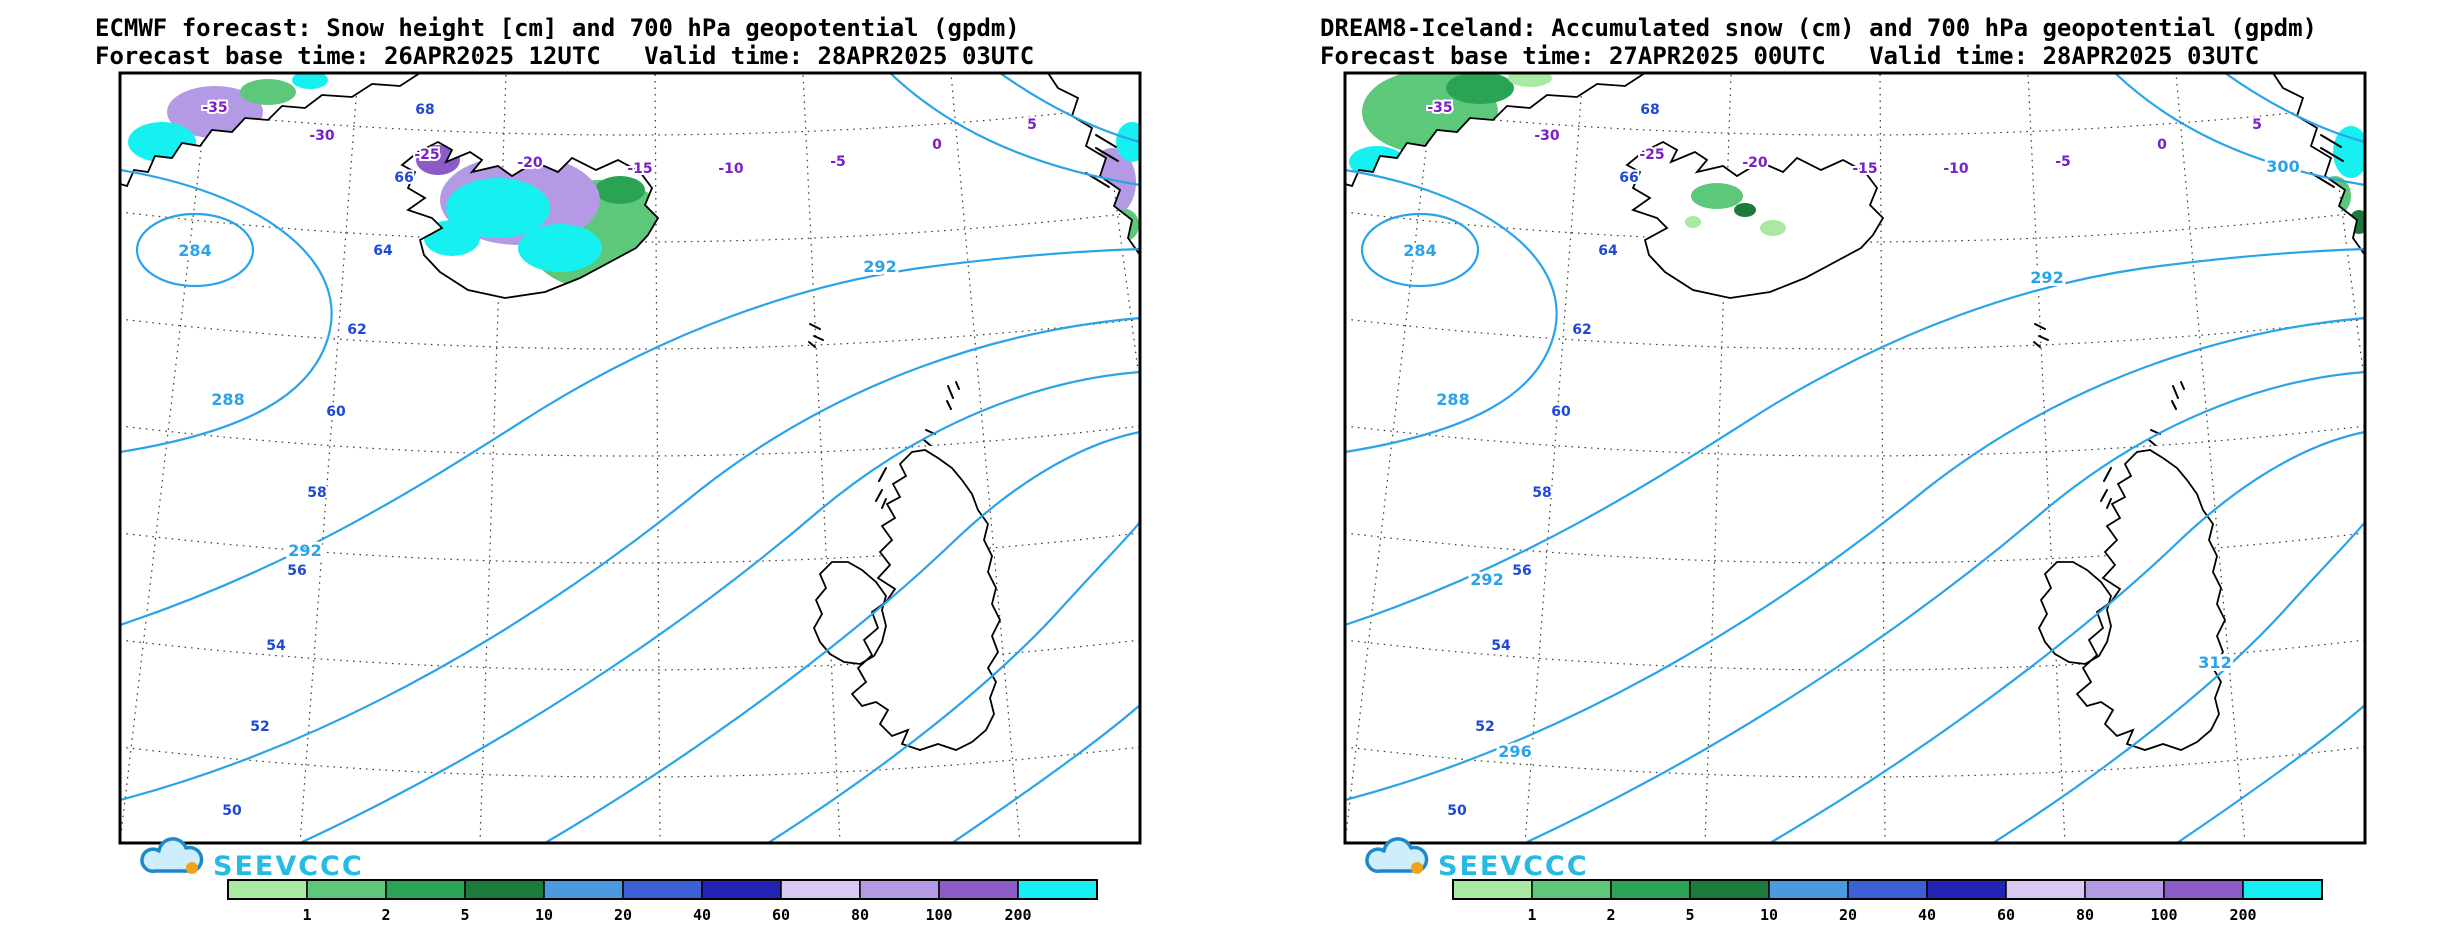  Describe the element at coordinates (537, 400) in the screenshot. I see `contour-labels: 284 288 292 292` at that location.